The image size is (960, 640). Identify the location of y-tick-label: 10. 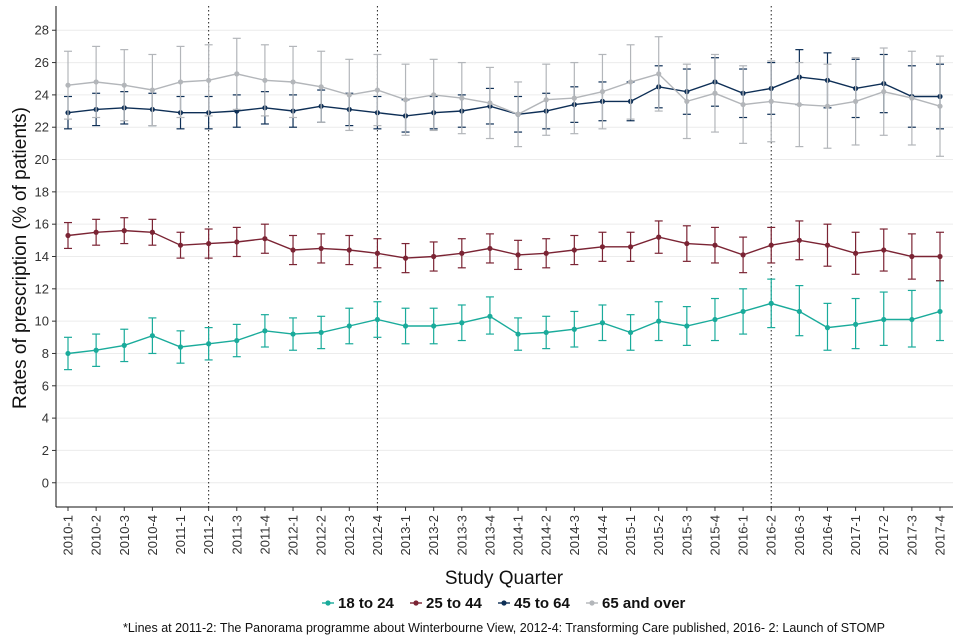
(42, 321).